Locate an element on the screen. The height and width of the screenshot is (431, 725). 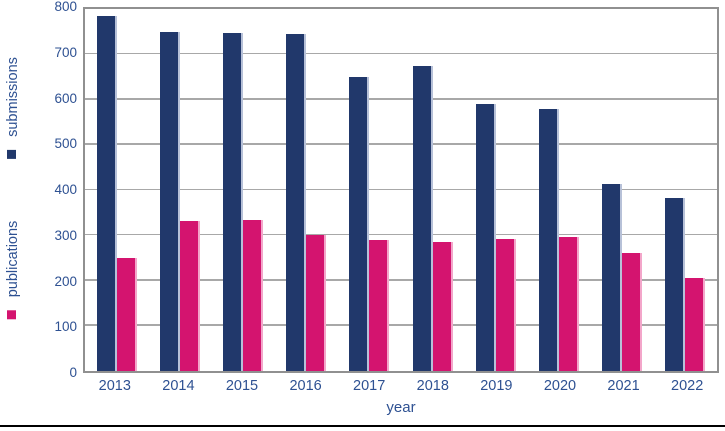
bar-group-2017 is located at coordinates (369, 190).